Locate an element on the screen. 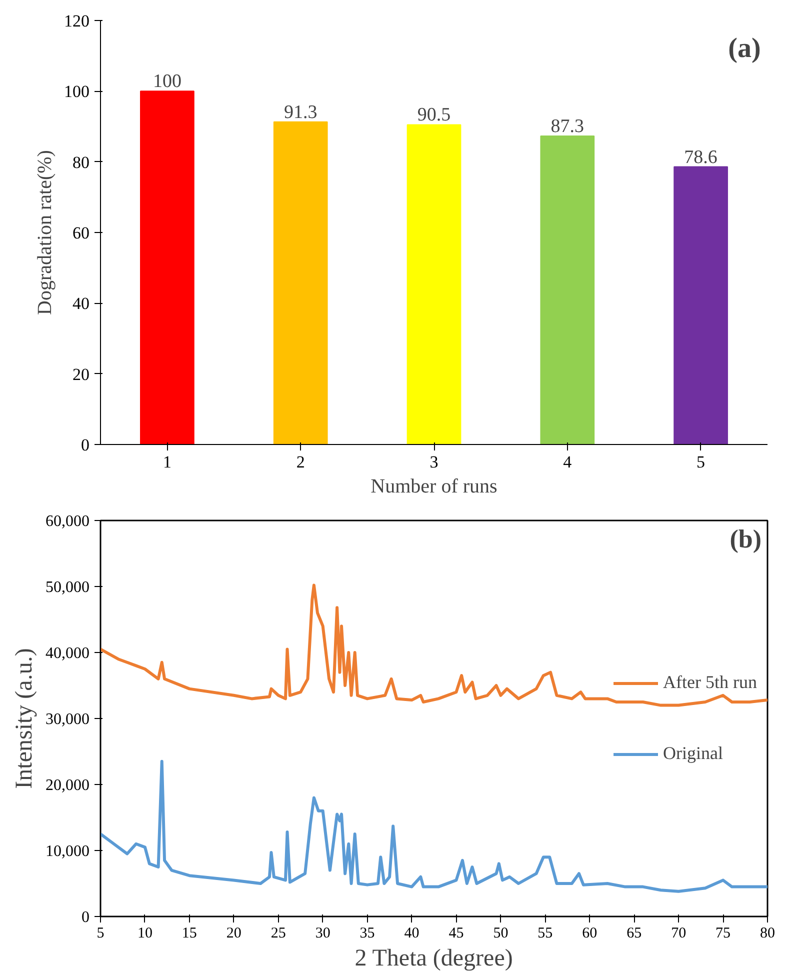 The image size is (807, 978). x-tick-label: 15 is located at coordinates (189, 934).